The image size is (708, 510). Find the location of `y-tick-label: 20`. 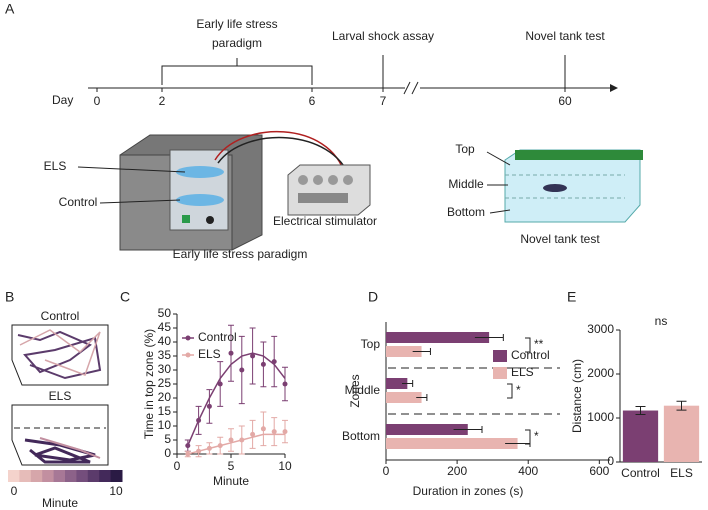

y-tick-label: 20 is located at coordinates (165, 397).